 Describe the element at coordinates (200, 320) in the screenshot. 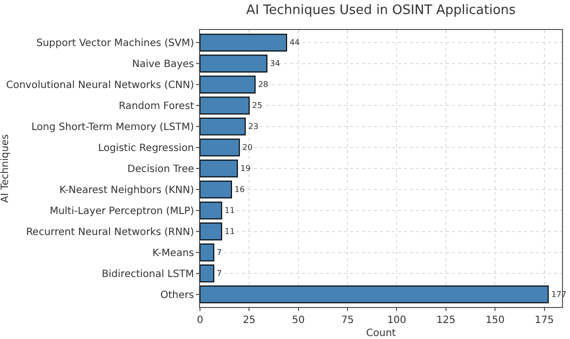

I see `x-tick-label: 0` at that location.